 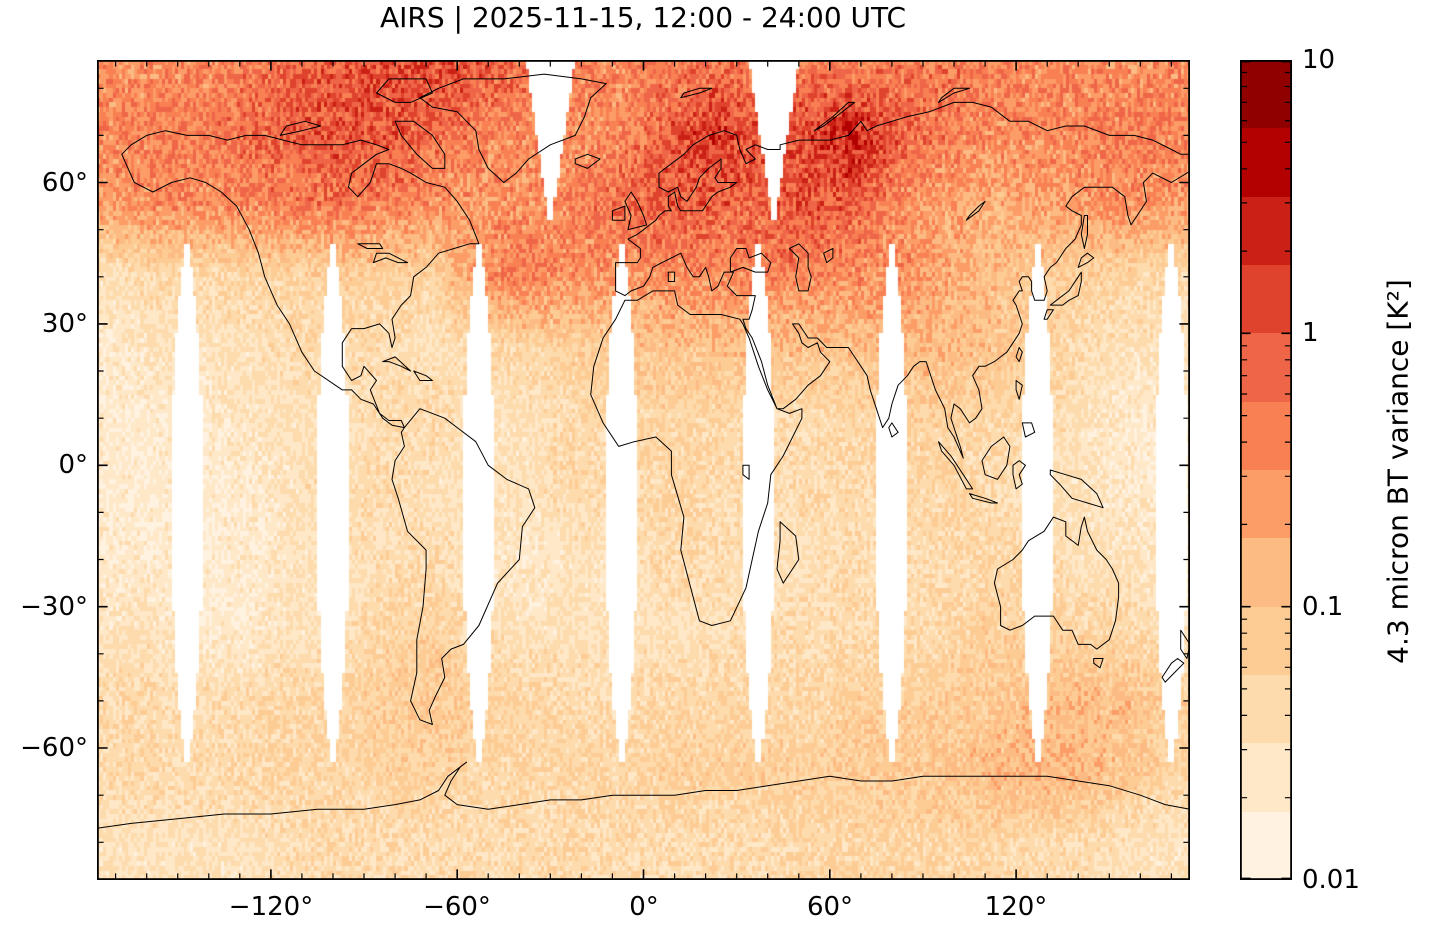 I want to click on colorbar-tick-label: 0.1, so click(x=1323, y=607).